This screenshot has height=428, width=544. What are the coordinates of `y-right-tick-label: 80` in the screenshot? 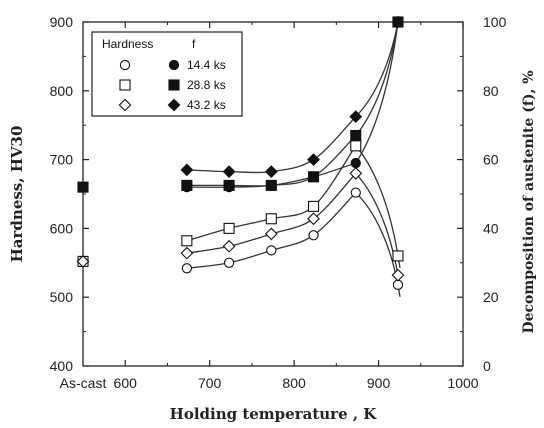 It's located at (491, 91).